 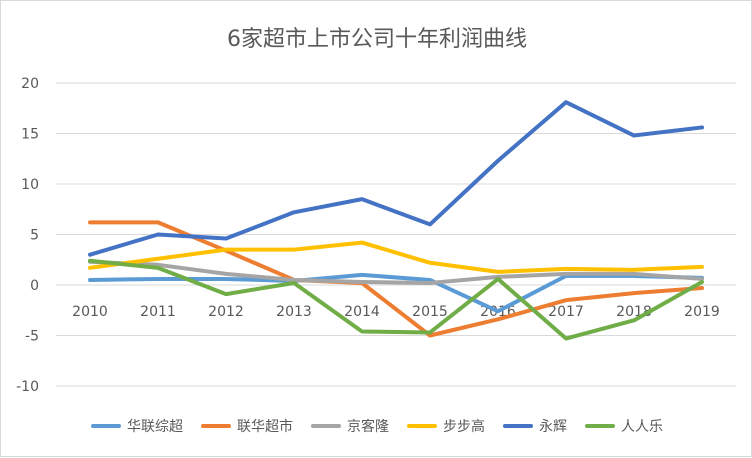 I want to click on y-tick-label: 20, so click(x=30, y=84).